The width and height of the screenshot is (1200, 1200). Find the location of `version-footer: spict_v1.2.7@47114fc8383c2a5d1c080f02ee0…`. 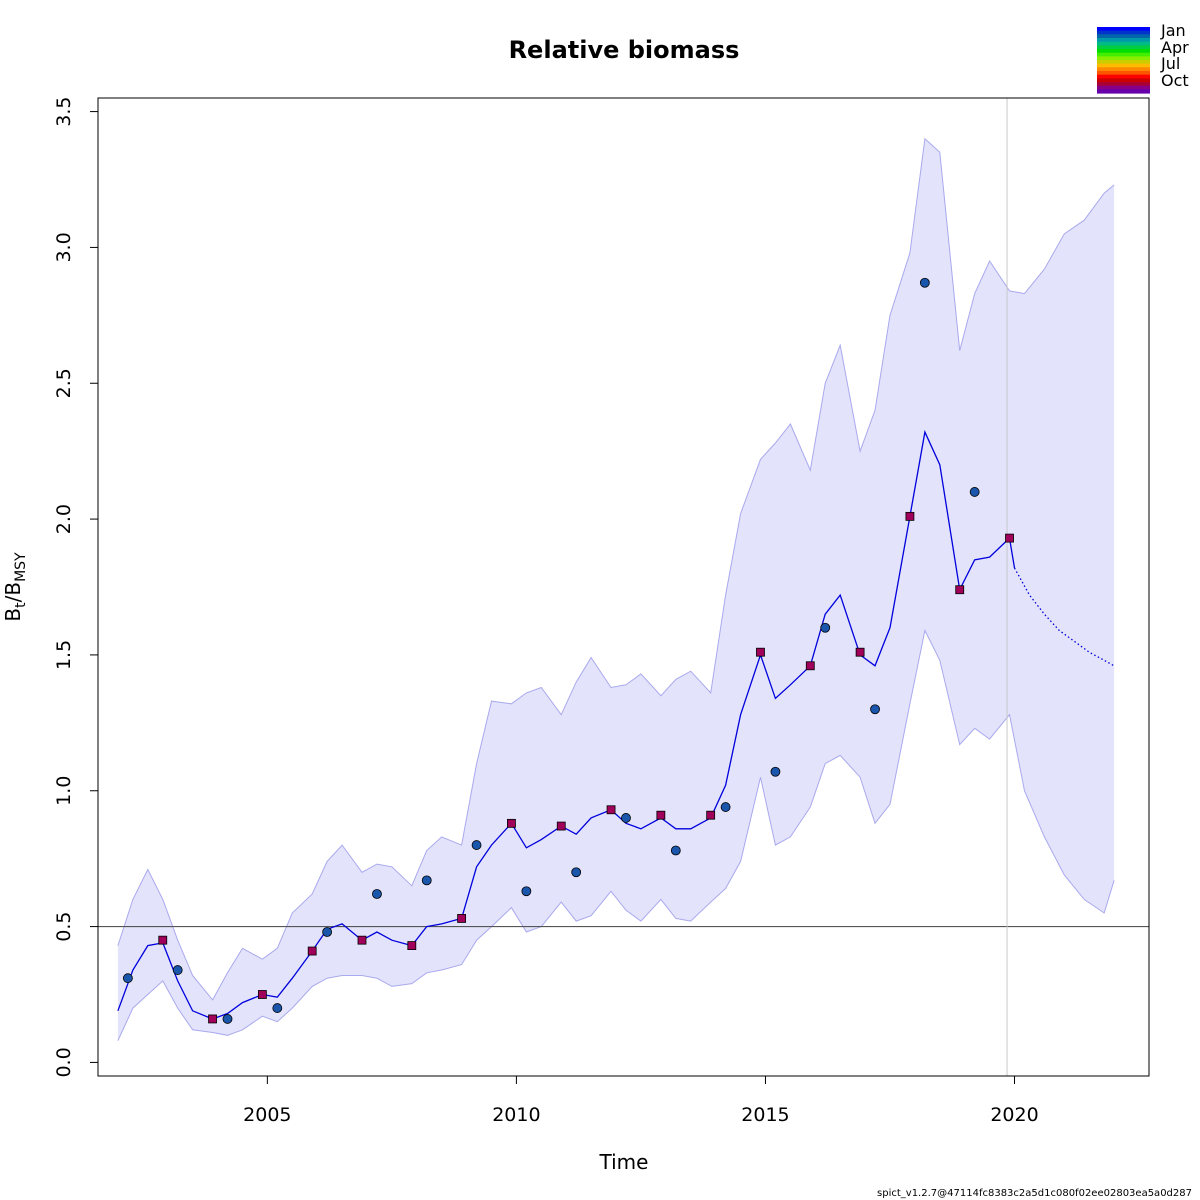

version-footer: spict_v1.2.7@47114fc8383c2a5d1c080f02ee0… is located at coordinates (1034, 1193).